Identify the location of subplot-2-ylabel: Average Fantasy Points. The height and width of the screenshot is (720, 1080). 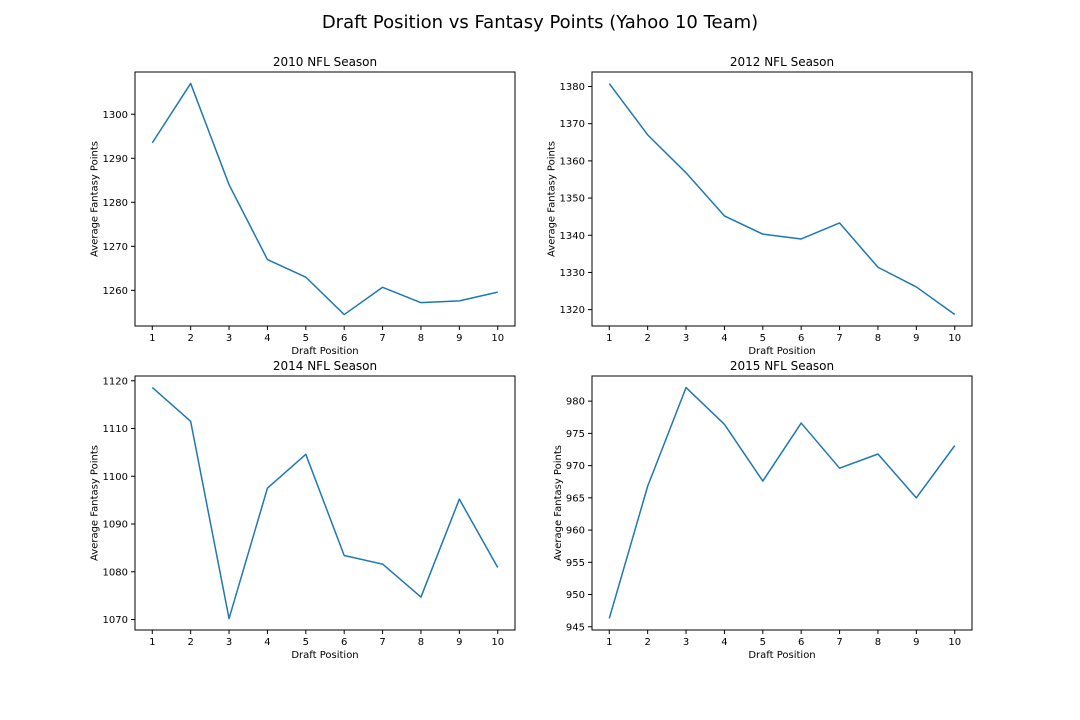
(551, 199).